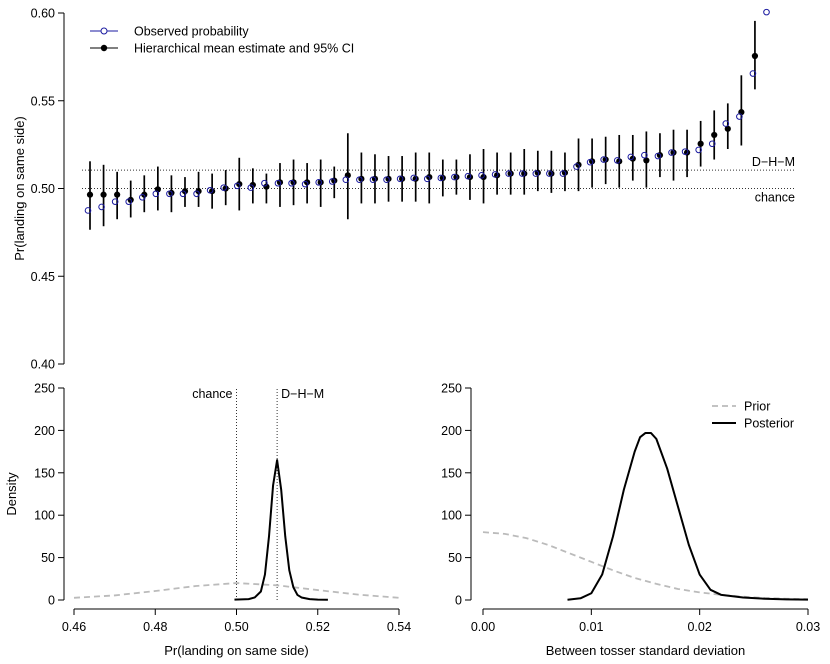  I want to click on top-y-tick-label: 0.40, so click(43, 365).